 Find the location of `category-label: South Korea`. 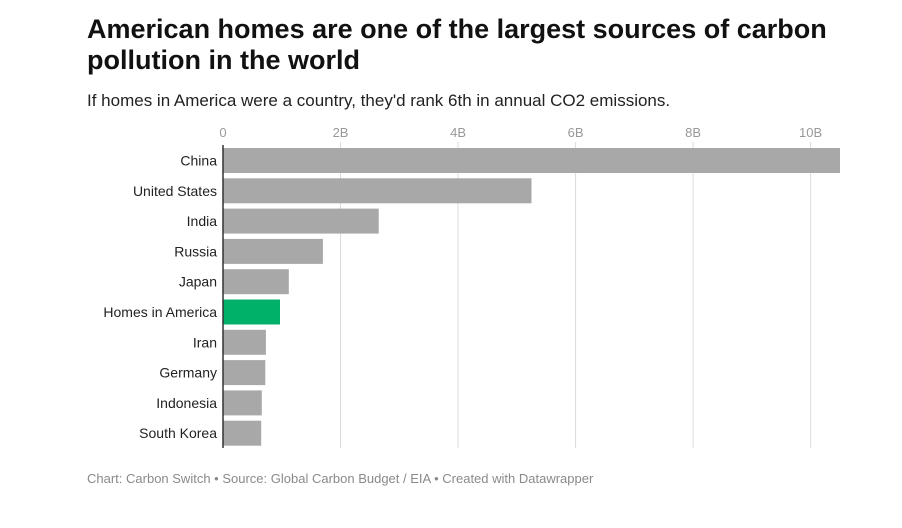

category-label: South Korea is located at coordinates (178, 433).